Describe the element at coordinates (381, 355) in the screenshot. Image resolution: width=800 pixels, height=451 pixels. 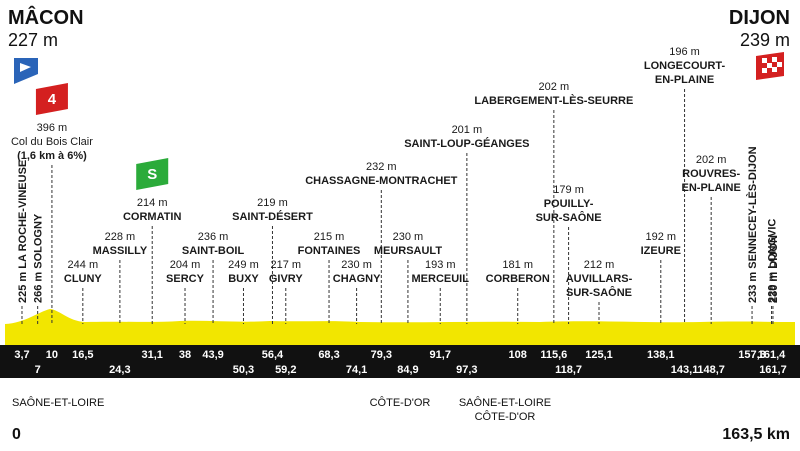
I see `km-label: 79,3` at that location.